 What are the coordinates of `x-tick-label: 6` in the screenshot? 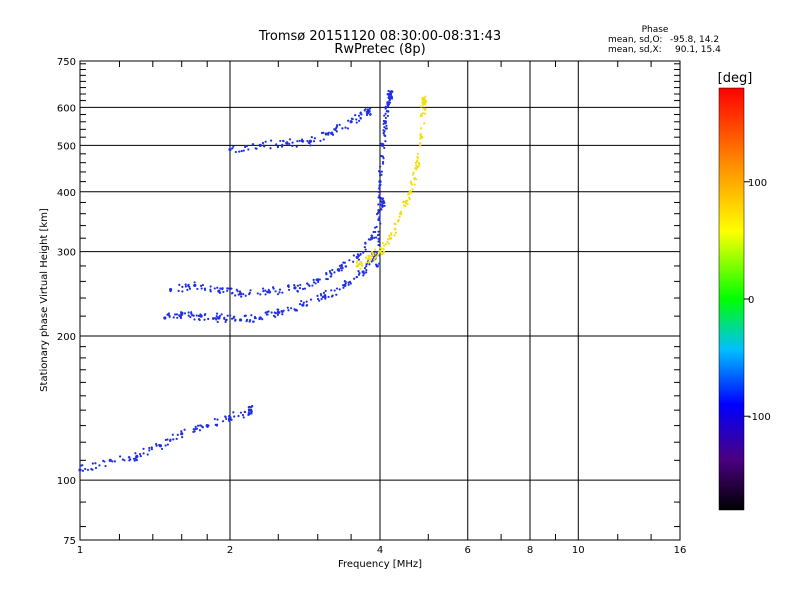 It's located at (468, 550).